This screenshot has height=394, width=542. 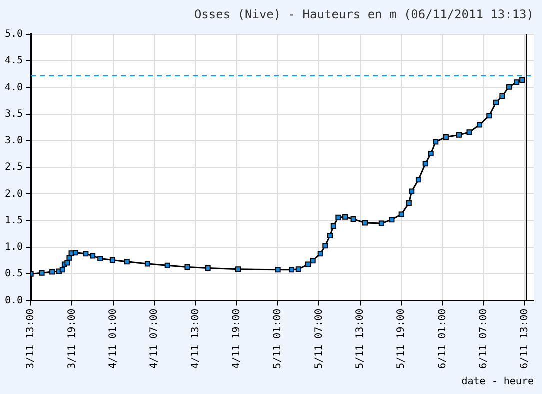 I want to click on x-tick-label: 4/11 19:00, so click(x=236, y=339).